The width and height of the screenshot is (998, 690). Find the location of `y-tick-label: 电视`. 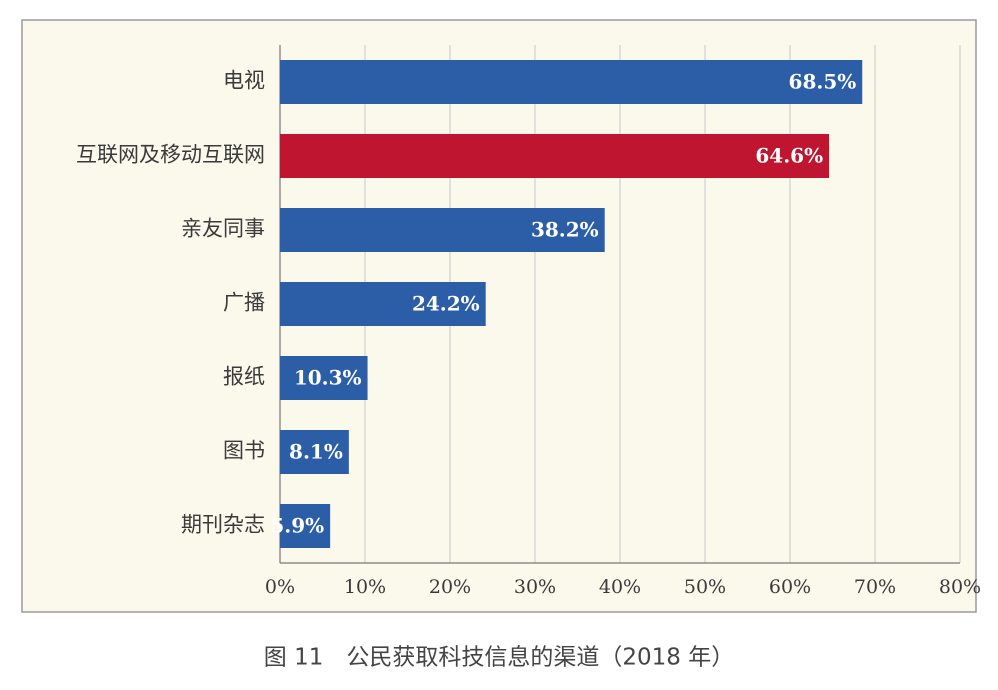

y-tick-label: 电视 is located at coordinates (244, 81).